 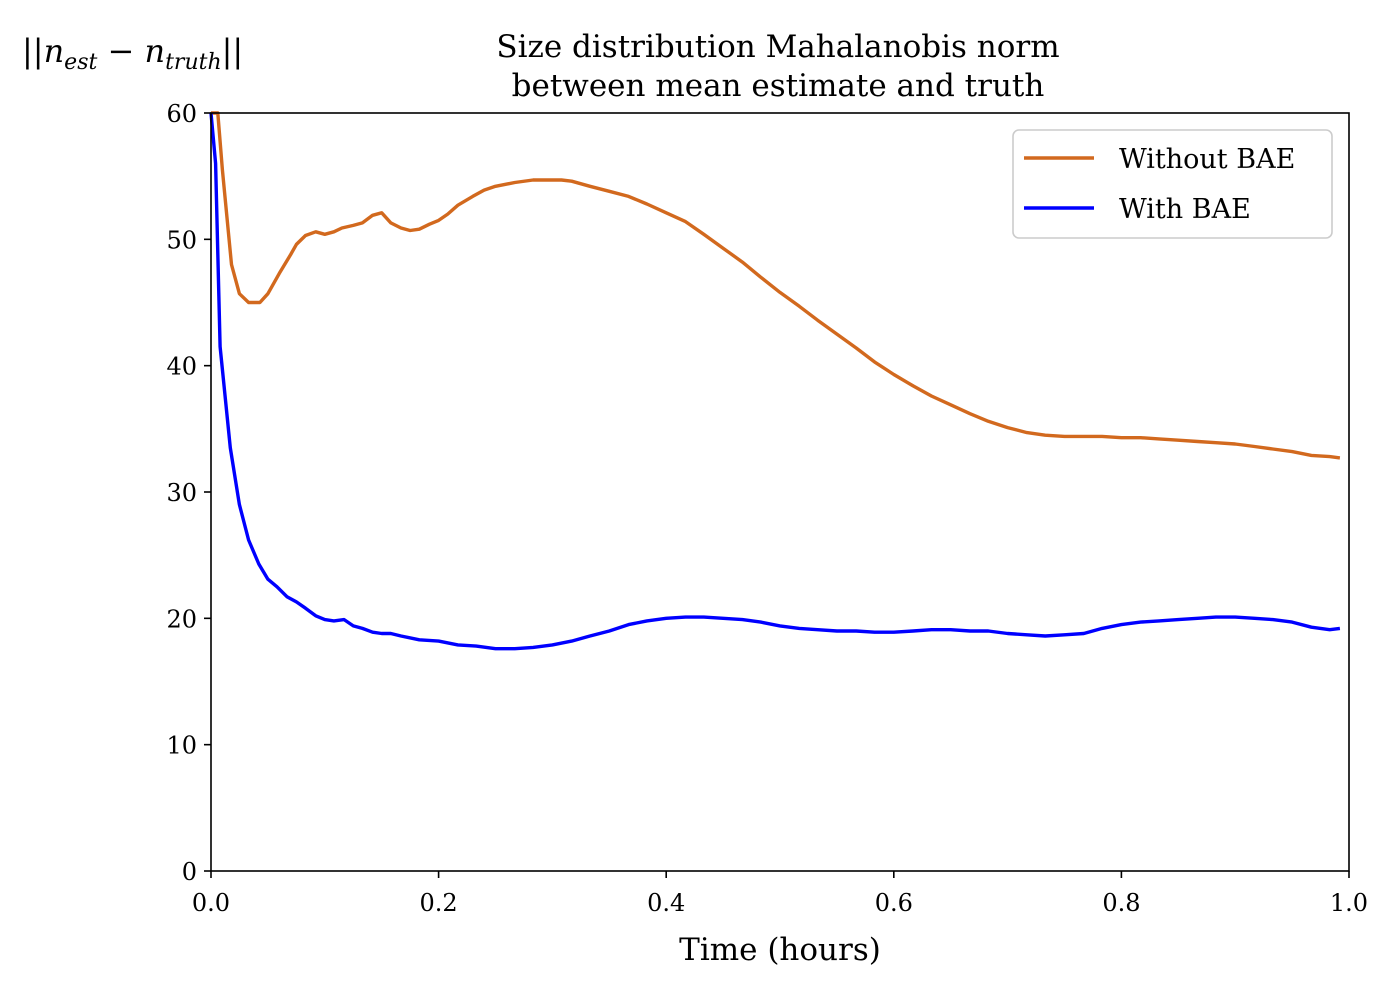 I want to click on y-label-bars-right: ||, so click(x=233, y=51).